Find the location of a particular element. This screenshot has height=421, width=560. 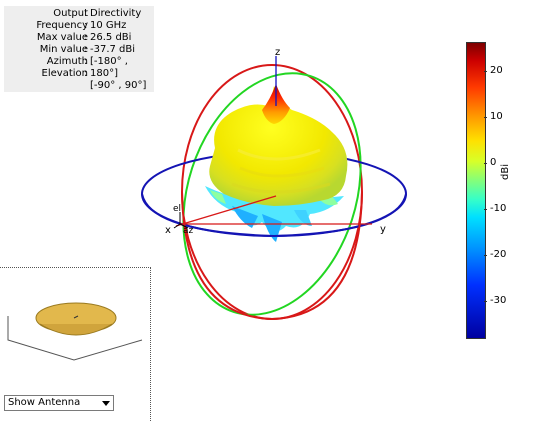

info-key: Output is located at coordinates (70, 13).